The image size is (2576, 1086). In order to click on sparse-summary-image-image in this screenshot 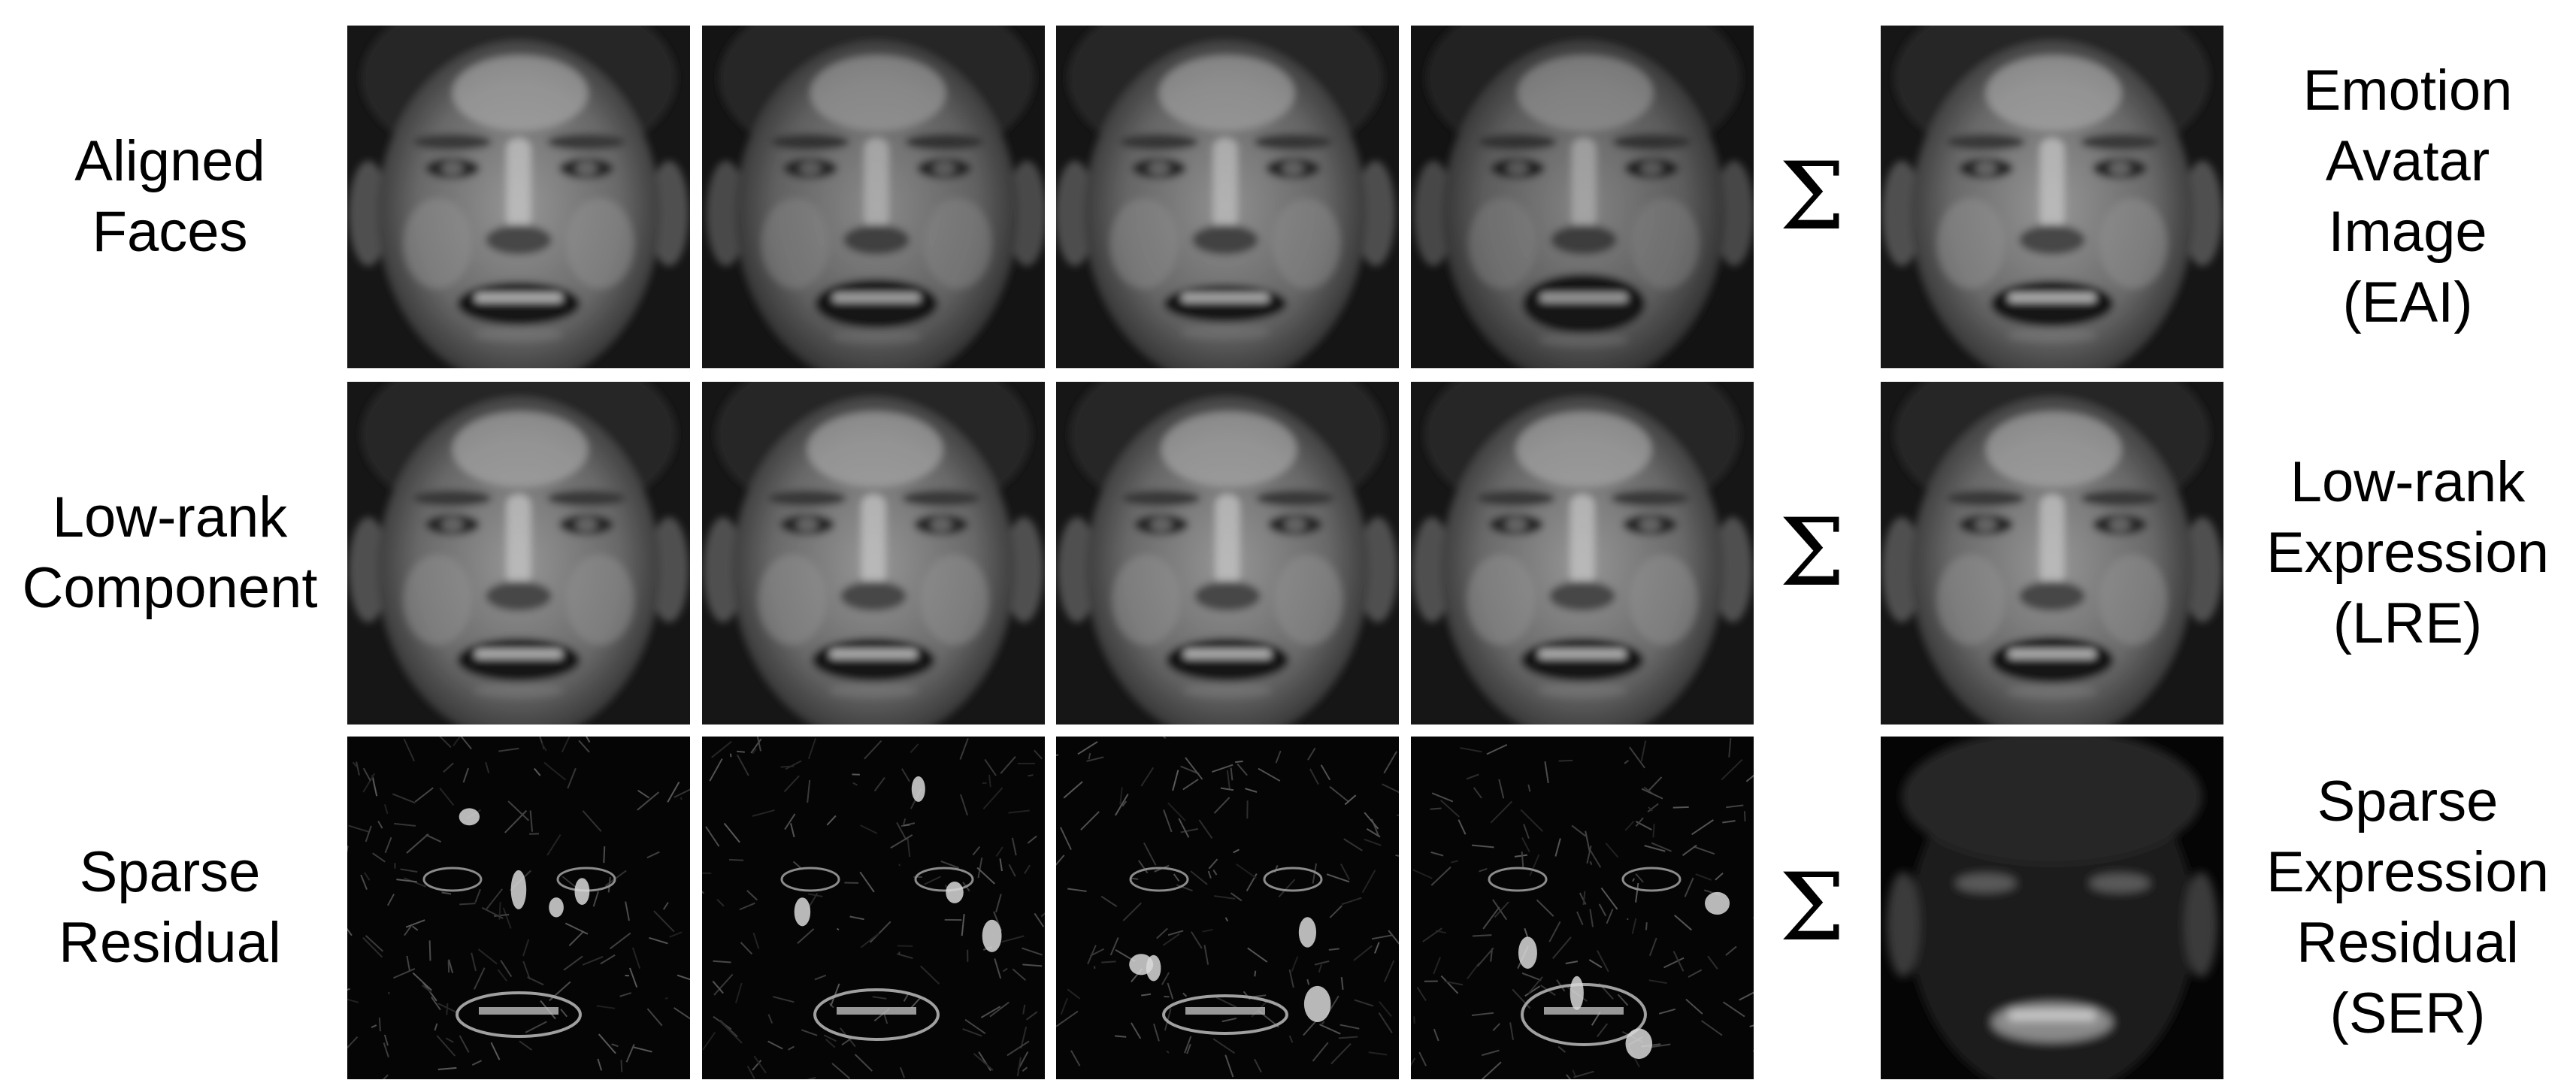, I will do `click(2052, 908)`.